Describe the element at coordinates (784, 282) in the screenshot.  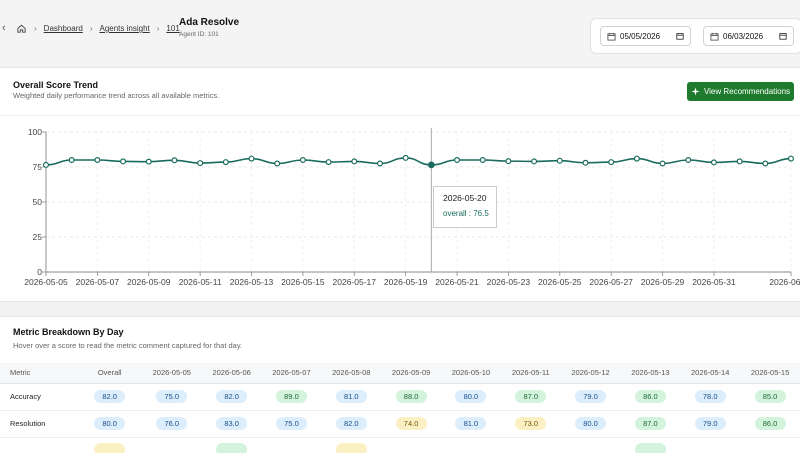
I see `x-tick-label: 2026-06-03` at that location.